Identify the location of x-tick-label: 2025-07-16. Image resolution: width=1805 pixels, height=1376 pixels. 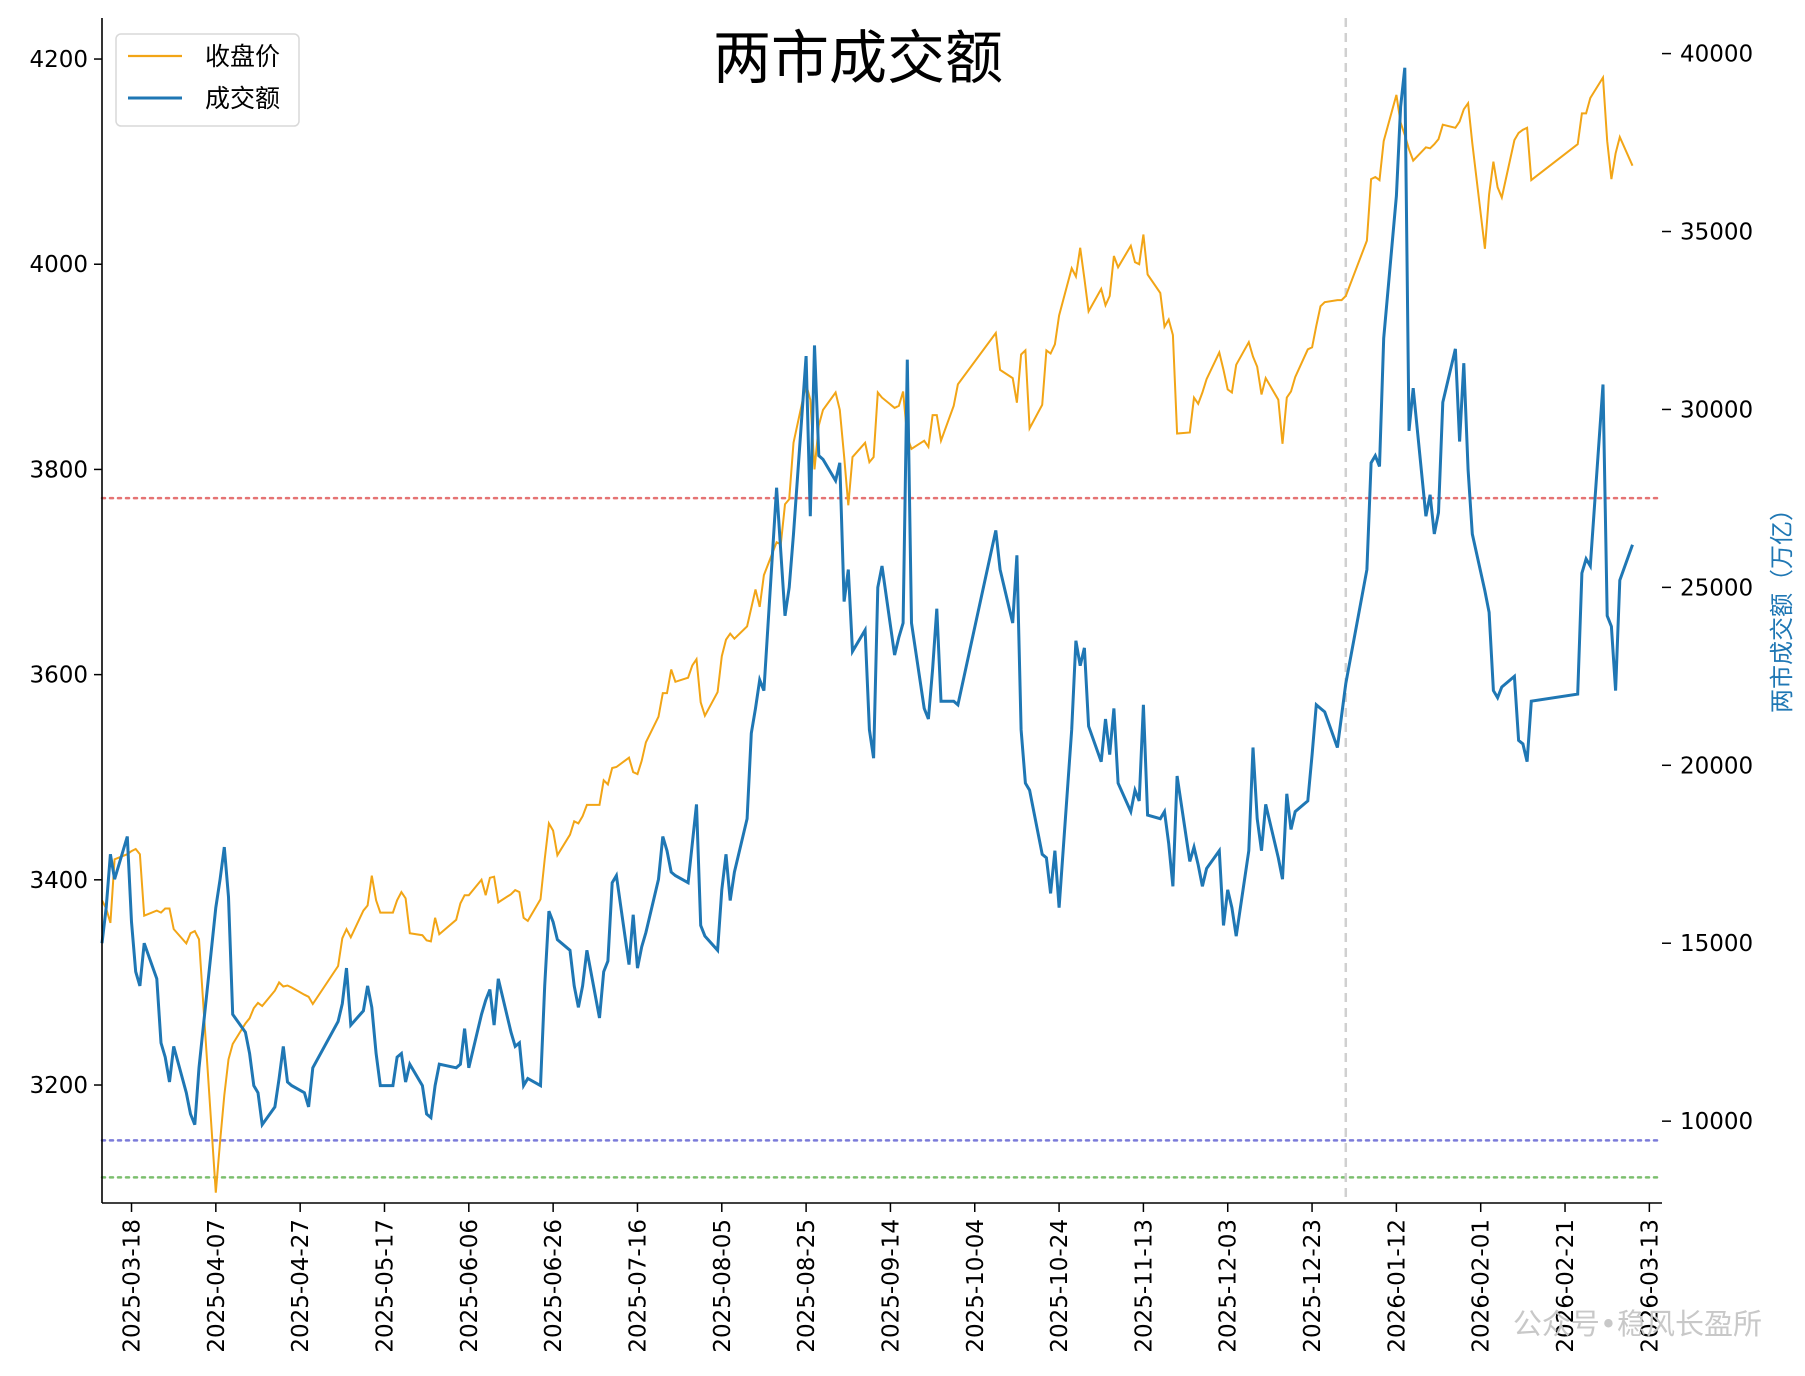
(638, 1286).